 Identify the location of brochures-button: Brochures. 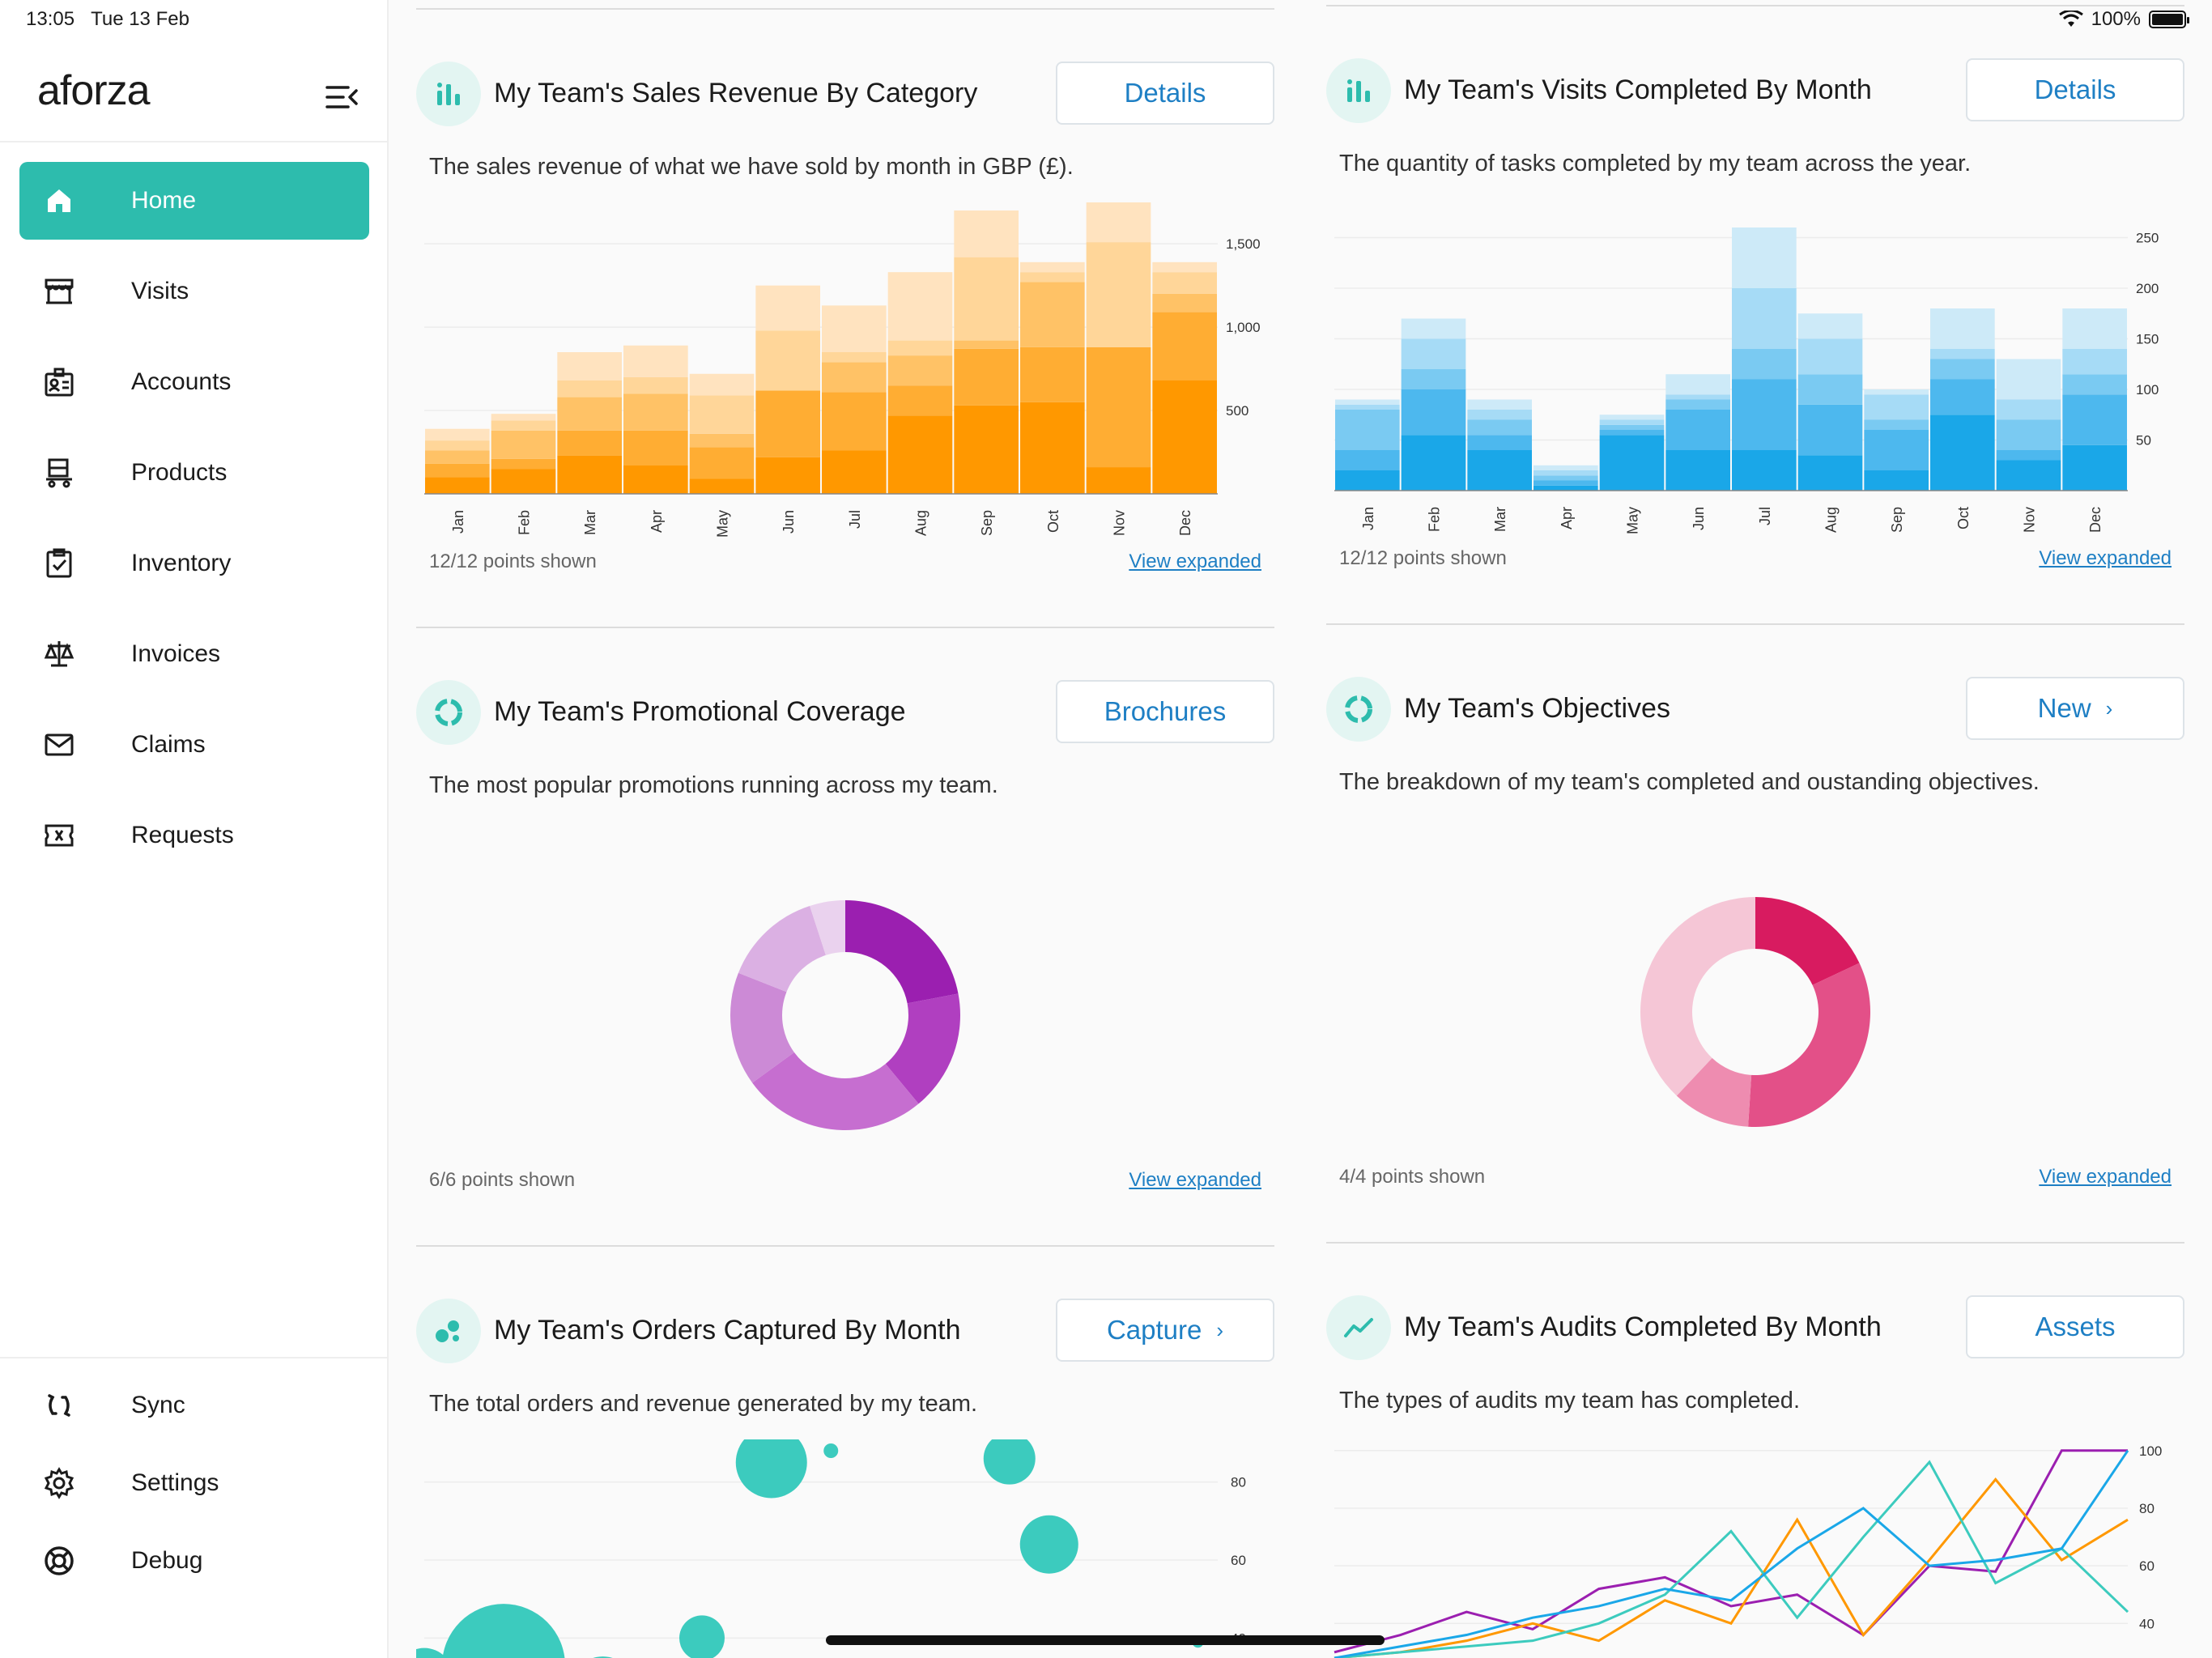
(1165, 711).